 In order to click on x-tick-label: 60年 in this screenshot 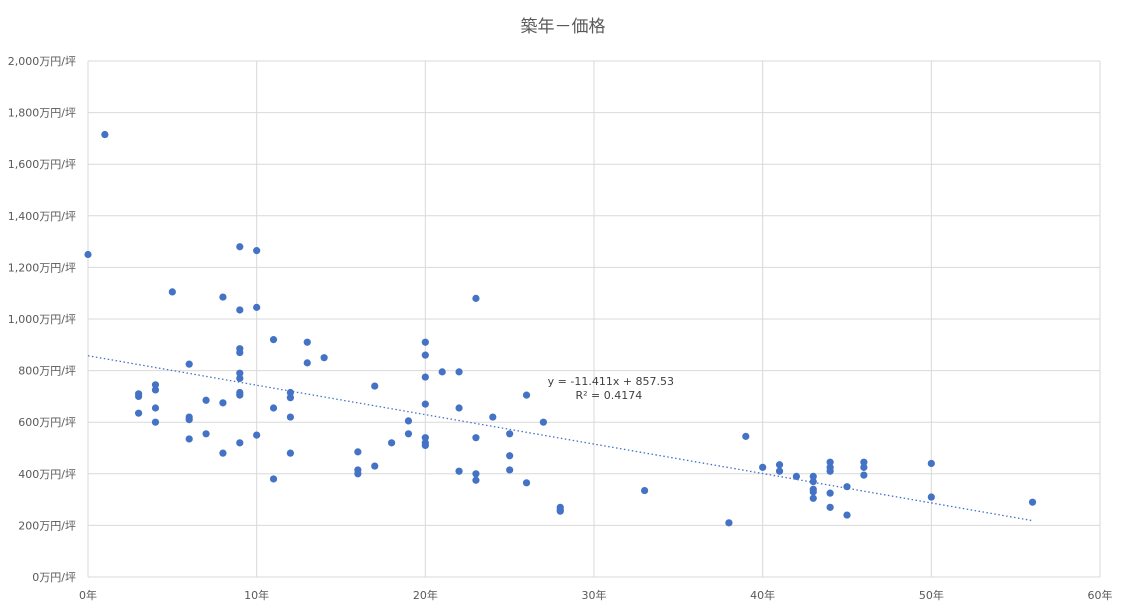, I will do `click(1100, 595)`.